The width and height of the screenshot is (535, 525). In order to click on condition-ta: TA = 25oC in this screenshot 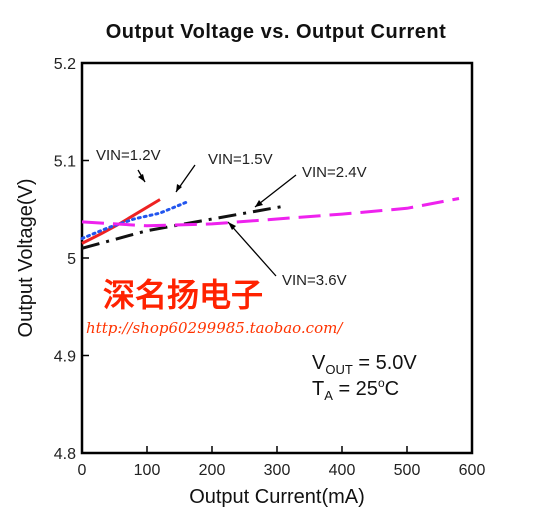, I will do `click(355, 389)`.